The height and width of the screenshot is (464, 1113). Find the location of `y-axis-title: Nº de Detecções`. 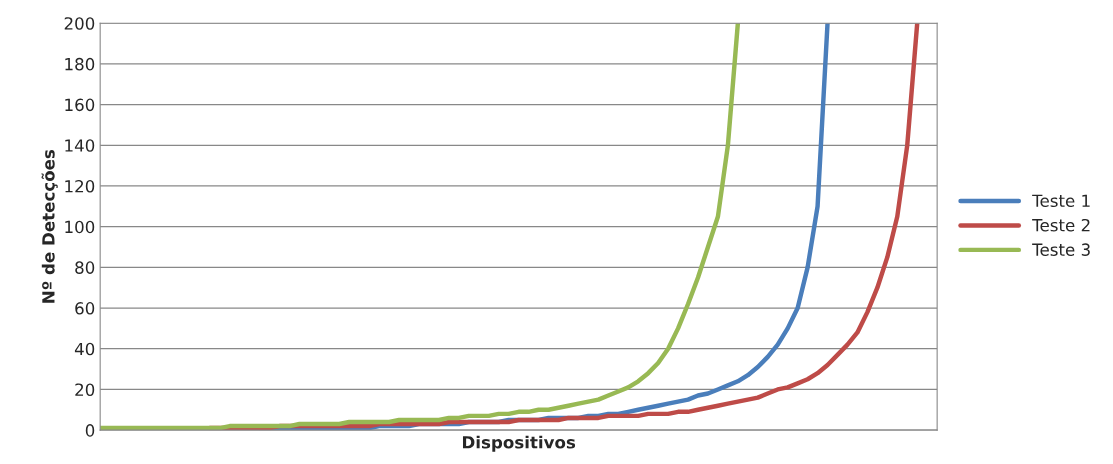

y-axis-title: Nº de Detecções is located at coordinates (49, 226).